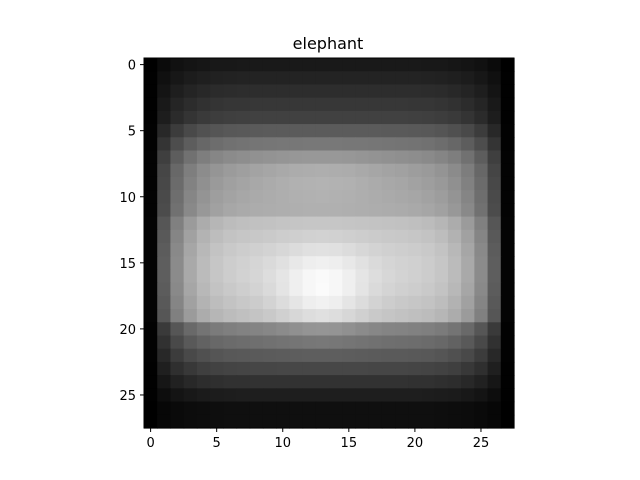  I want to click on x-tick-label: 5, so click(217, 443).